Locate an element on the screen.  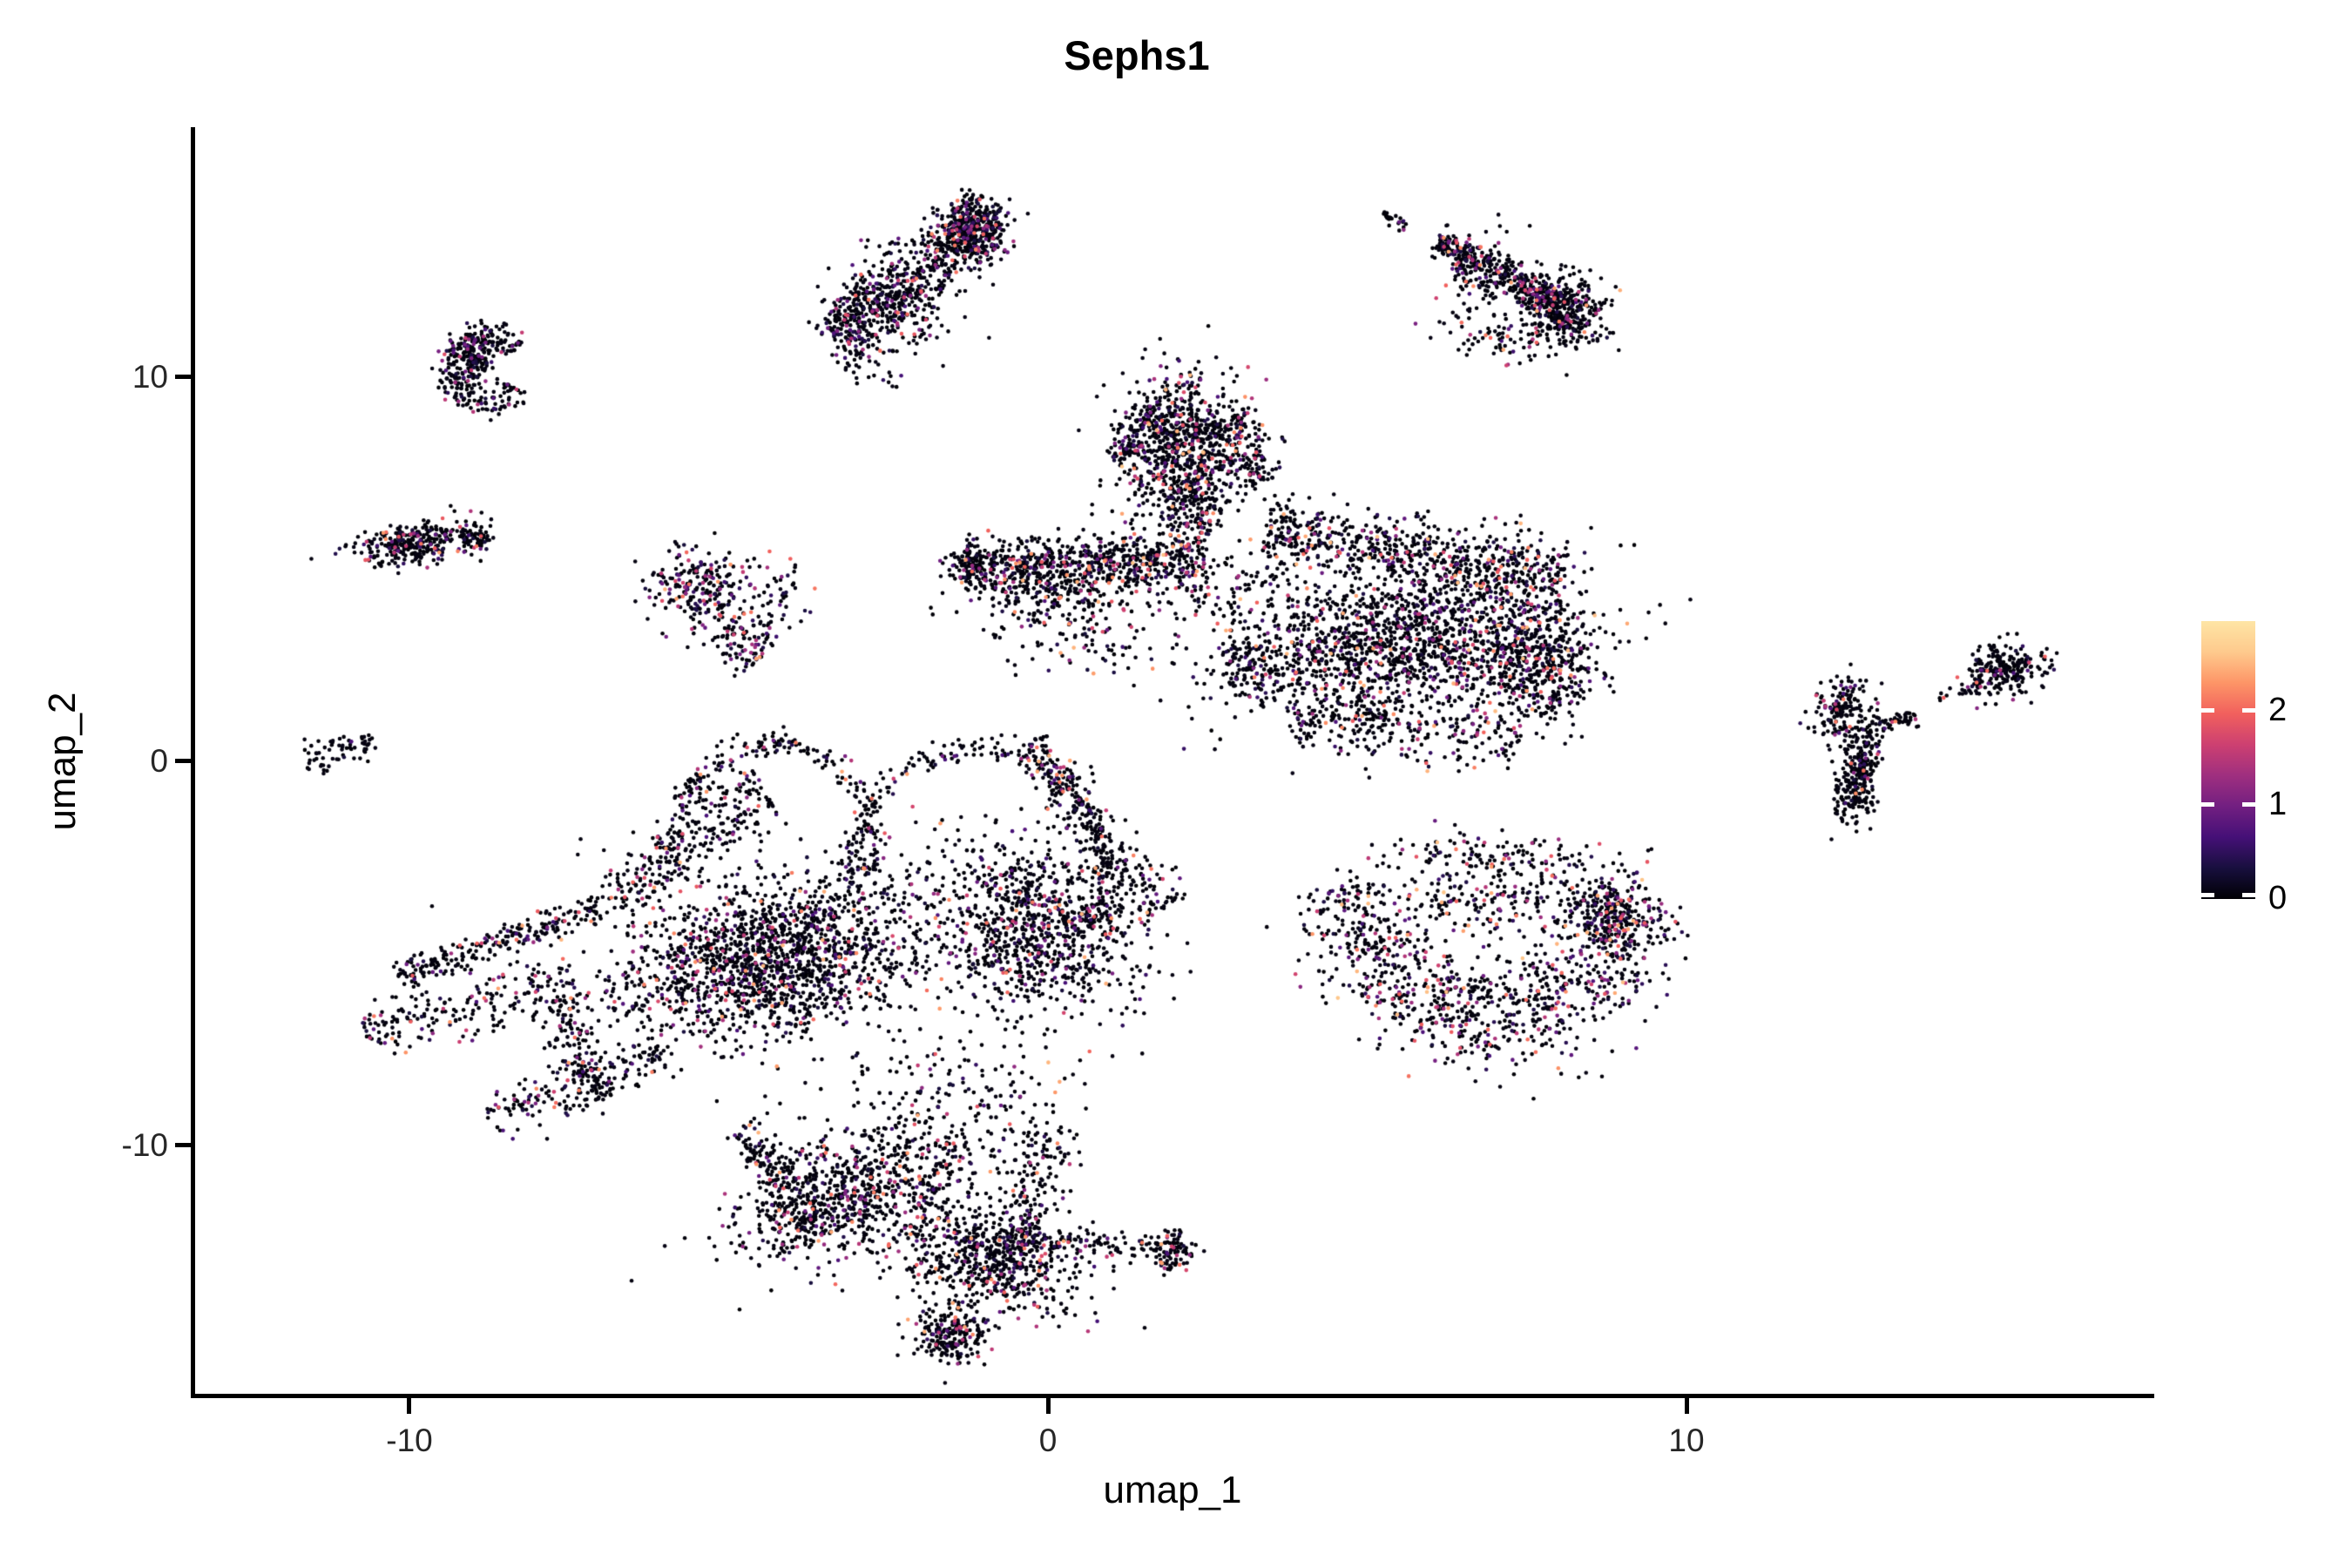
x-tick-label: 0 is located at coordinates (1048, 1440).